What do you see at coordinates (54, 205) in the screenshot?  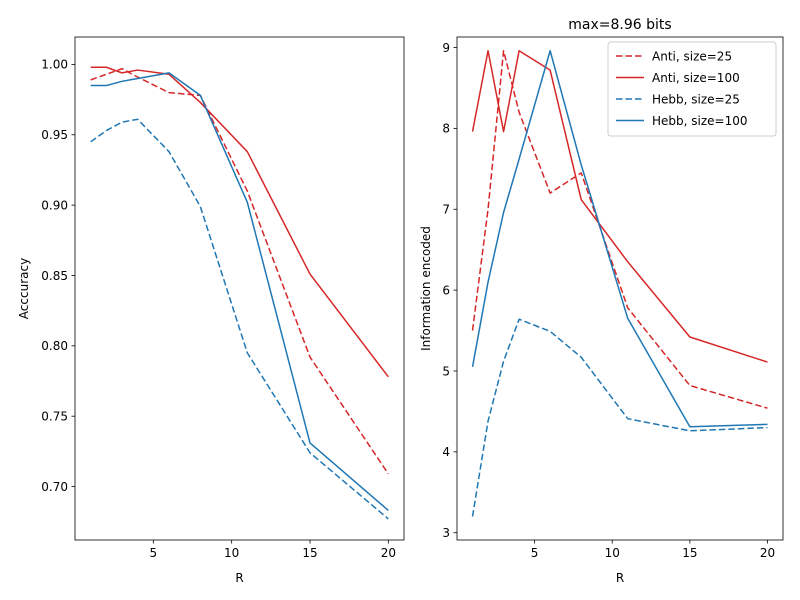 I see `accuracy-y-tick-label: 0.90` at bounding box center [54, 205].